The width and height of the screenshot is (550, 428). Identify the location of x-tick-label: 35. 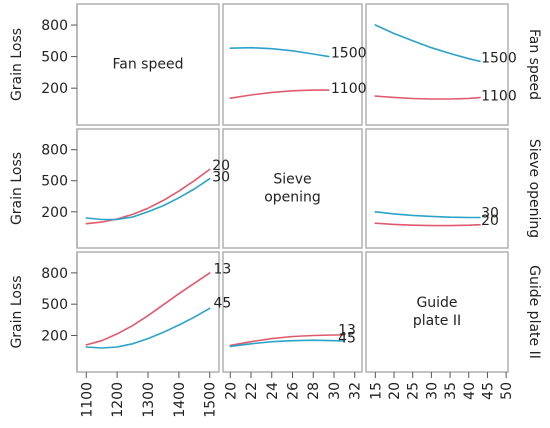
(451, 391).